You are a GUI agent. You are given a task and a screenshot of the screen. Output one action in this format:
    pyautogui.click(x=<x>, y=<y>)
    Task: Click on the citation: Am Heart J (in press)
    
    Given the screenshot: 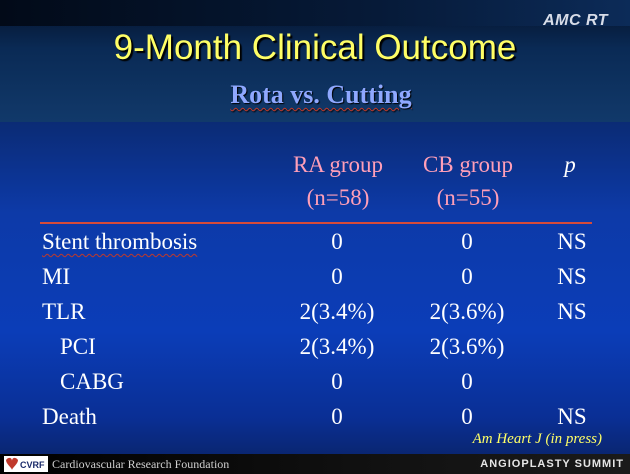 What is the action you would take?
    pyautogui.click(x=537, y=439)
    